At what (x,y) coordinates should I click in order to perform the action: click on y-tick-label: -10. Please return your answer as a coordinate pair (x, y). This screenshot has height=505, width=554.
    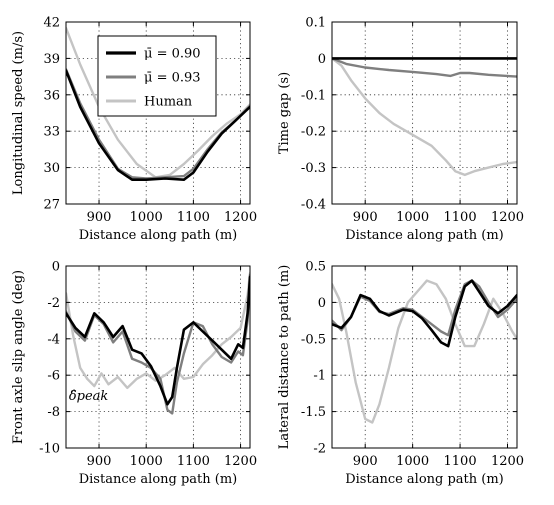
    Looking at the image, I should click on (49, 449).